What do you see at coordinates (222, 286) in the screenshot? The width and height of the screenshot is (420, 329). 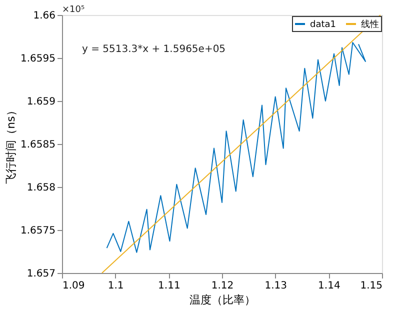 I see `x-tick-label: 1.12` at bounding box center [222, 286].